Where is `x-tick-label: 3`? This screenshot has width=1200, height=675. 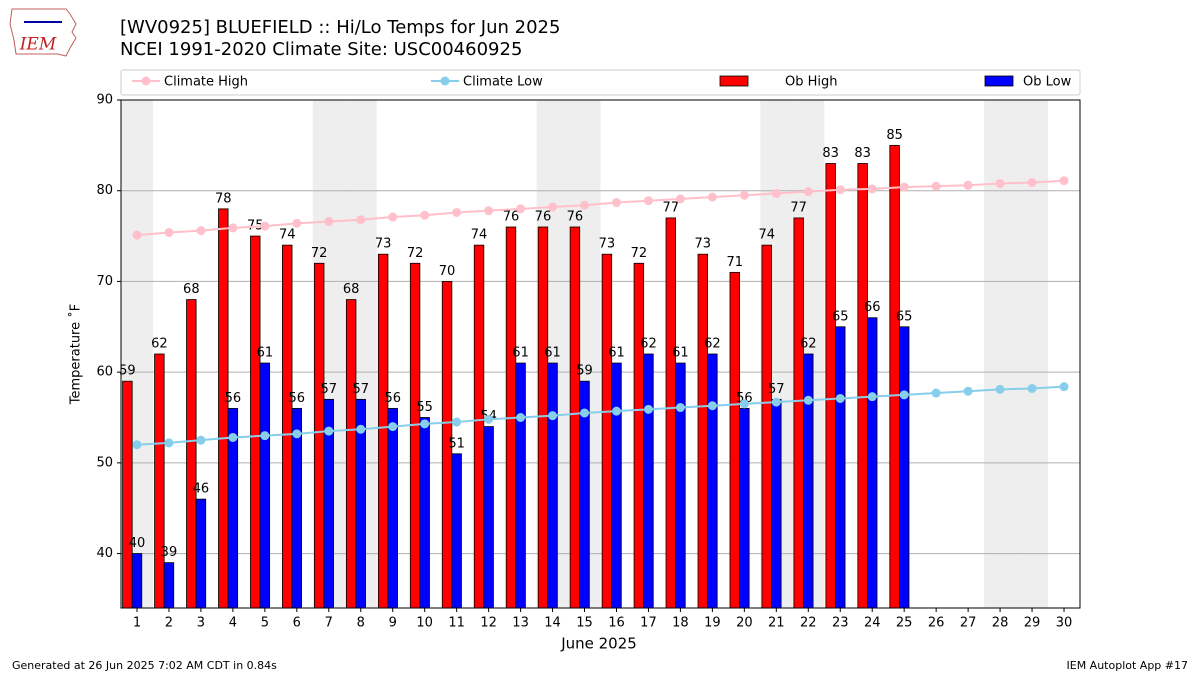
x-tick-label: 3 is located at coordinates (201, 623).